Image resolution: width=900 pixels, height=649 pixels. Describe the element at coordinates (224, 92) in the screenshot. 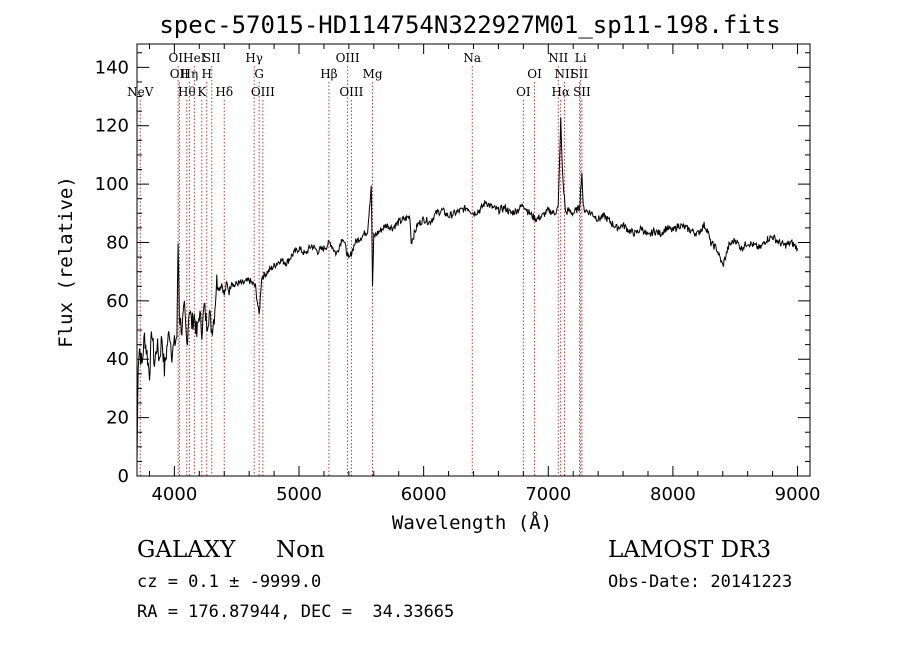

I see `line-label: Hδ` at that location.